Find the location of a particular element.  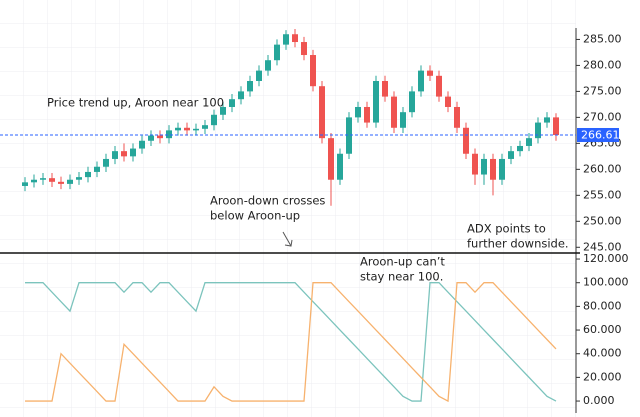

annotation: below Aroon-up is located at coordinates (255, 216).